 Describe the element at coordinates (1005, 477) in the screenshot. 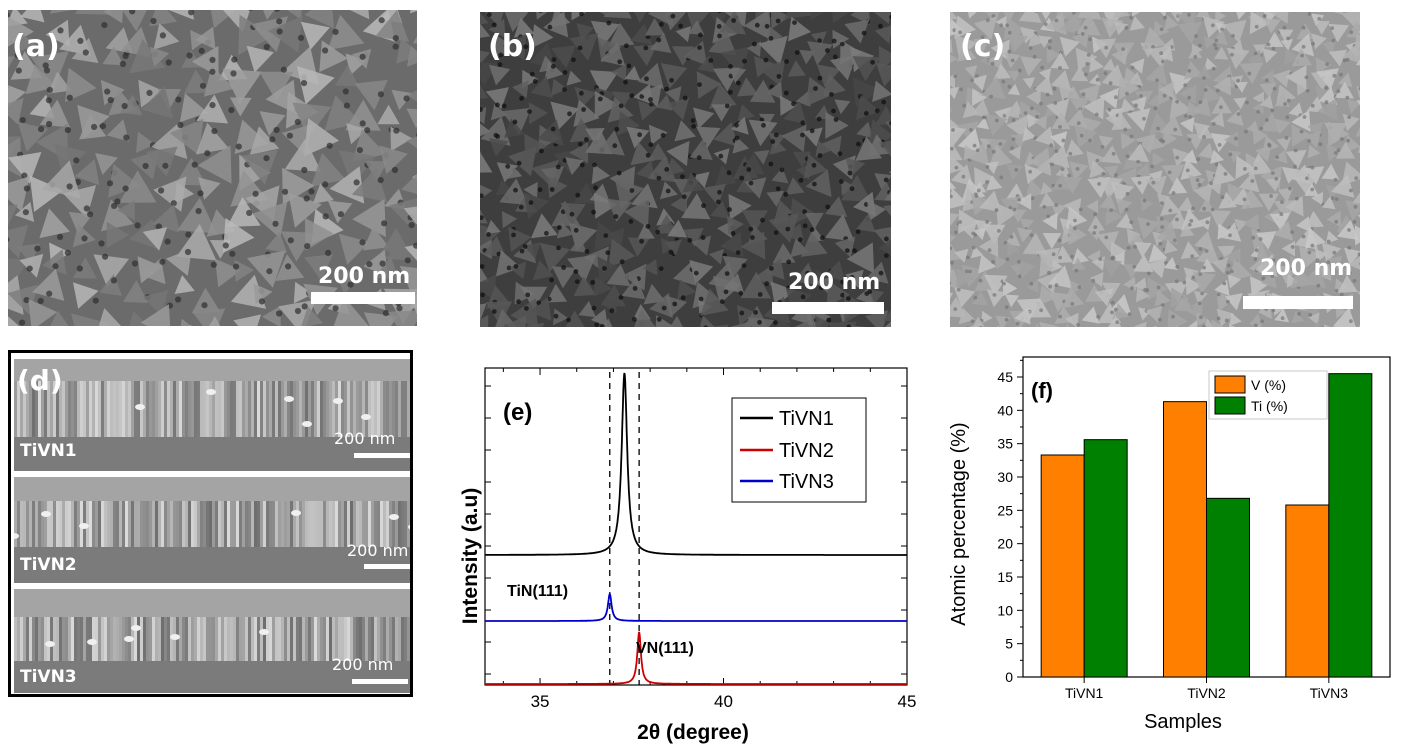

I see `bar-y-tick-label: 30` at that location.